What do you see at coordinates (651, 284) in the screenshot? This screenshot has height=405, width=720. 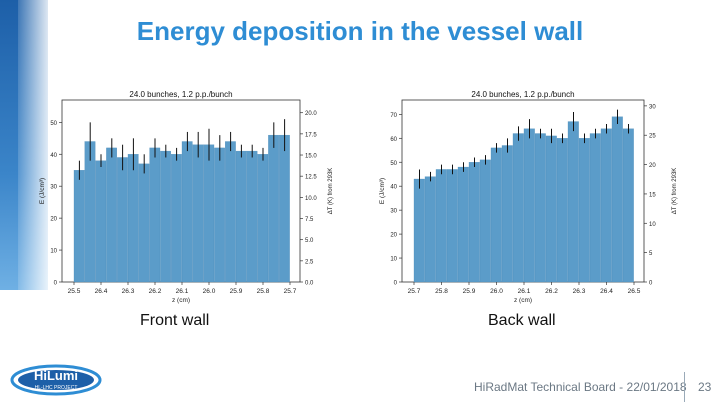 I see `y2-tick-label: 0` at bounding box center [651, 284].